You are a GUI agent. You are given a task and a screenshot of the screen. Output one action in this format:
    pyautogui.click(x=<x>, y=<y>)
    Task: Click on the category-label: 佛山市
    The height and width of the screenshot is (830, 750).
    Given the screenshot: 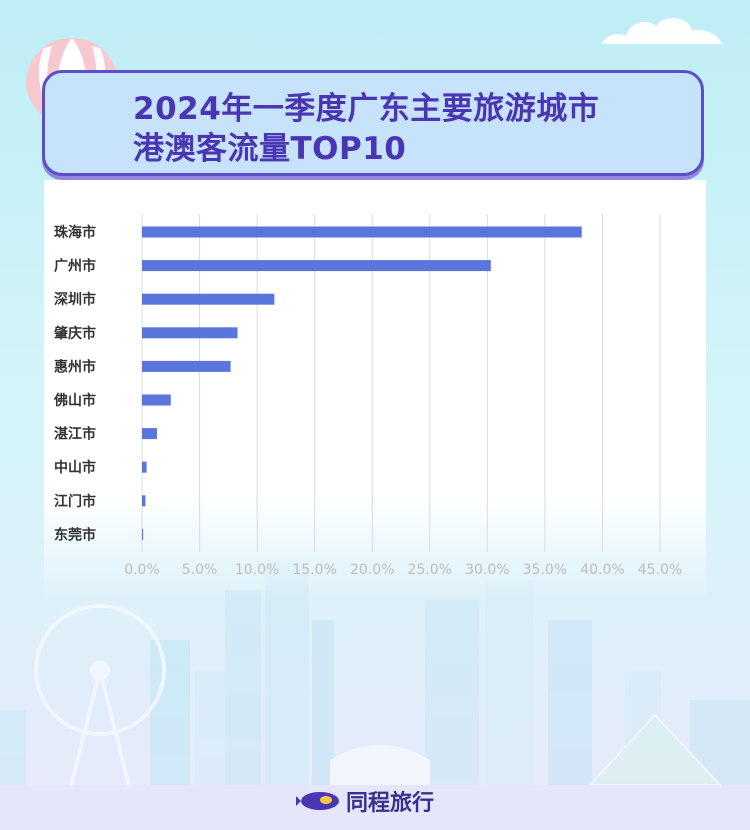 What is the action you would take?
    pyautogui.click(x=74, y=400)
    